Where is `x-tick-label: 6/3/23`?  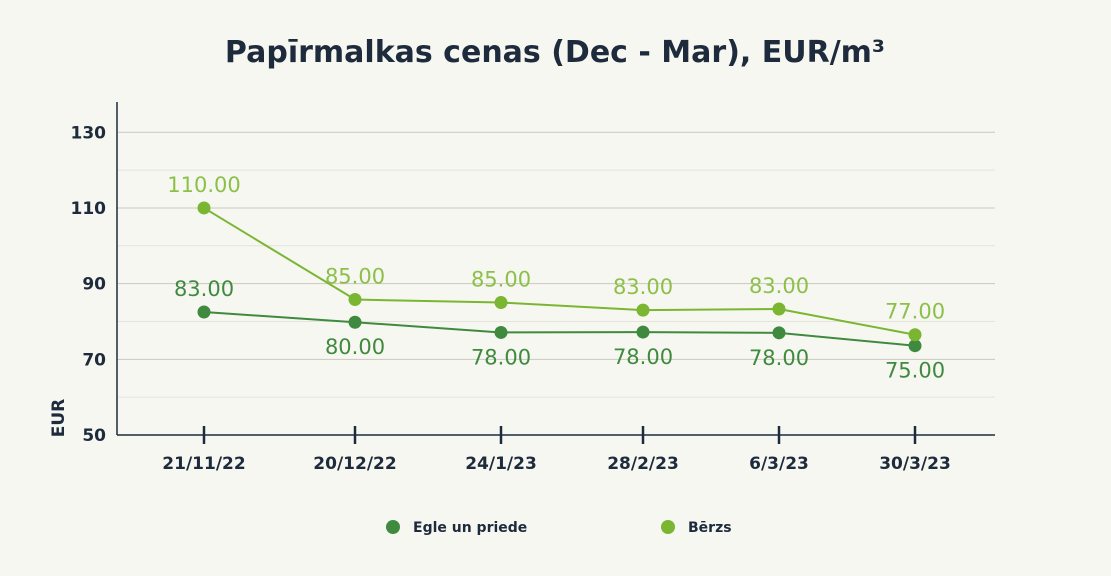 x-tick-label: 6/3/23 is located at coordinates (779, 464).